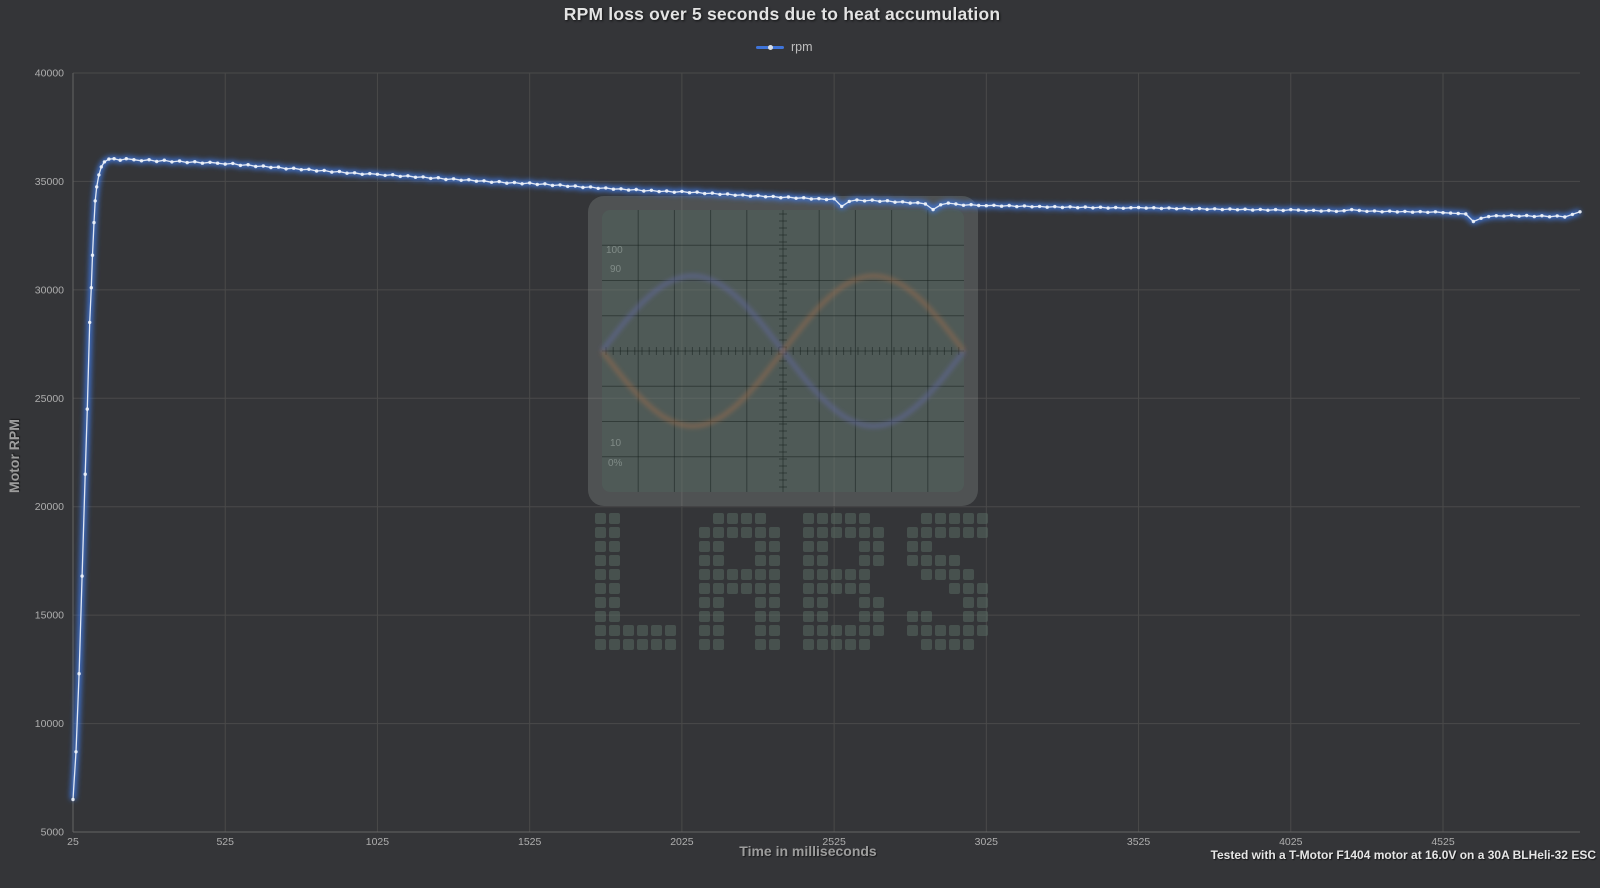 Image resolution: width=1600 pixels, height=888 pixels. I want to click on legend-dot-icon, so click(770, 47).